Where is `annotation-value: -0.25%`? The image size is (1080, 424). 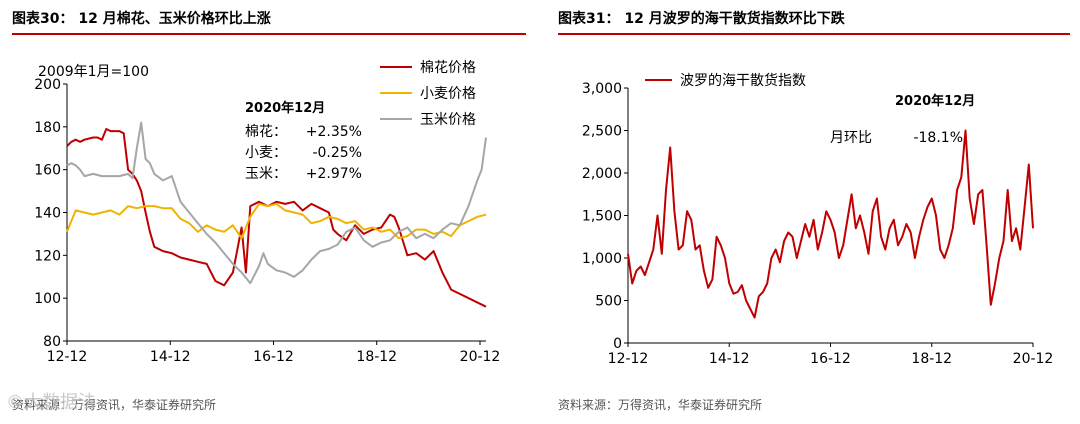 annotation-value: -0.25% is located at coordinates (337, 153).